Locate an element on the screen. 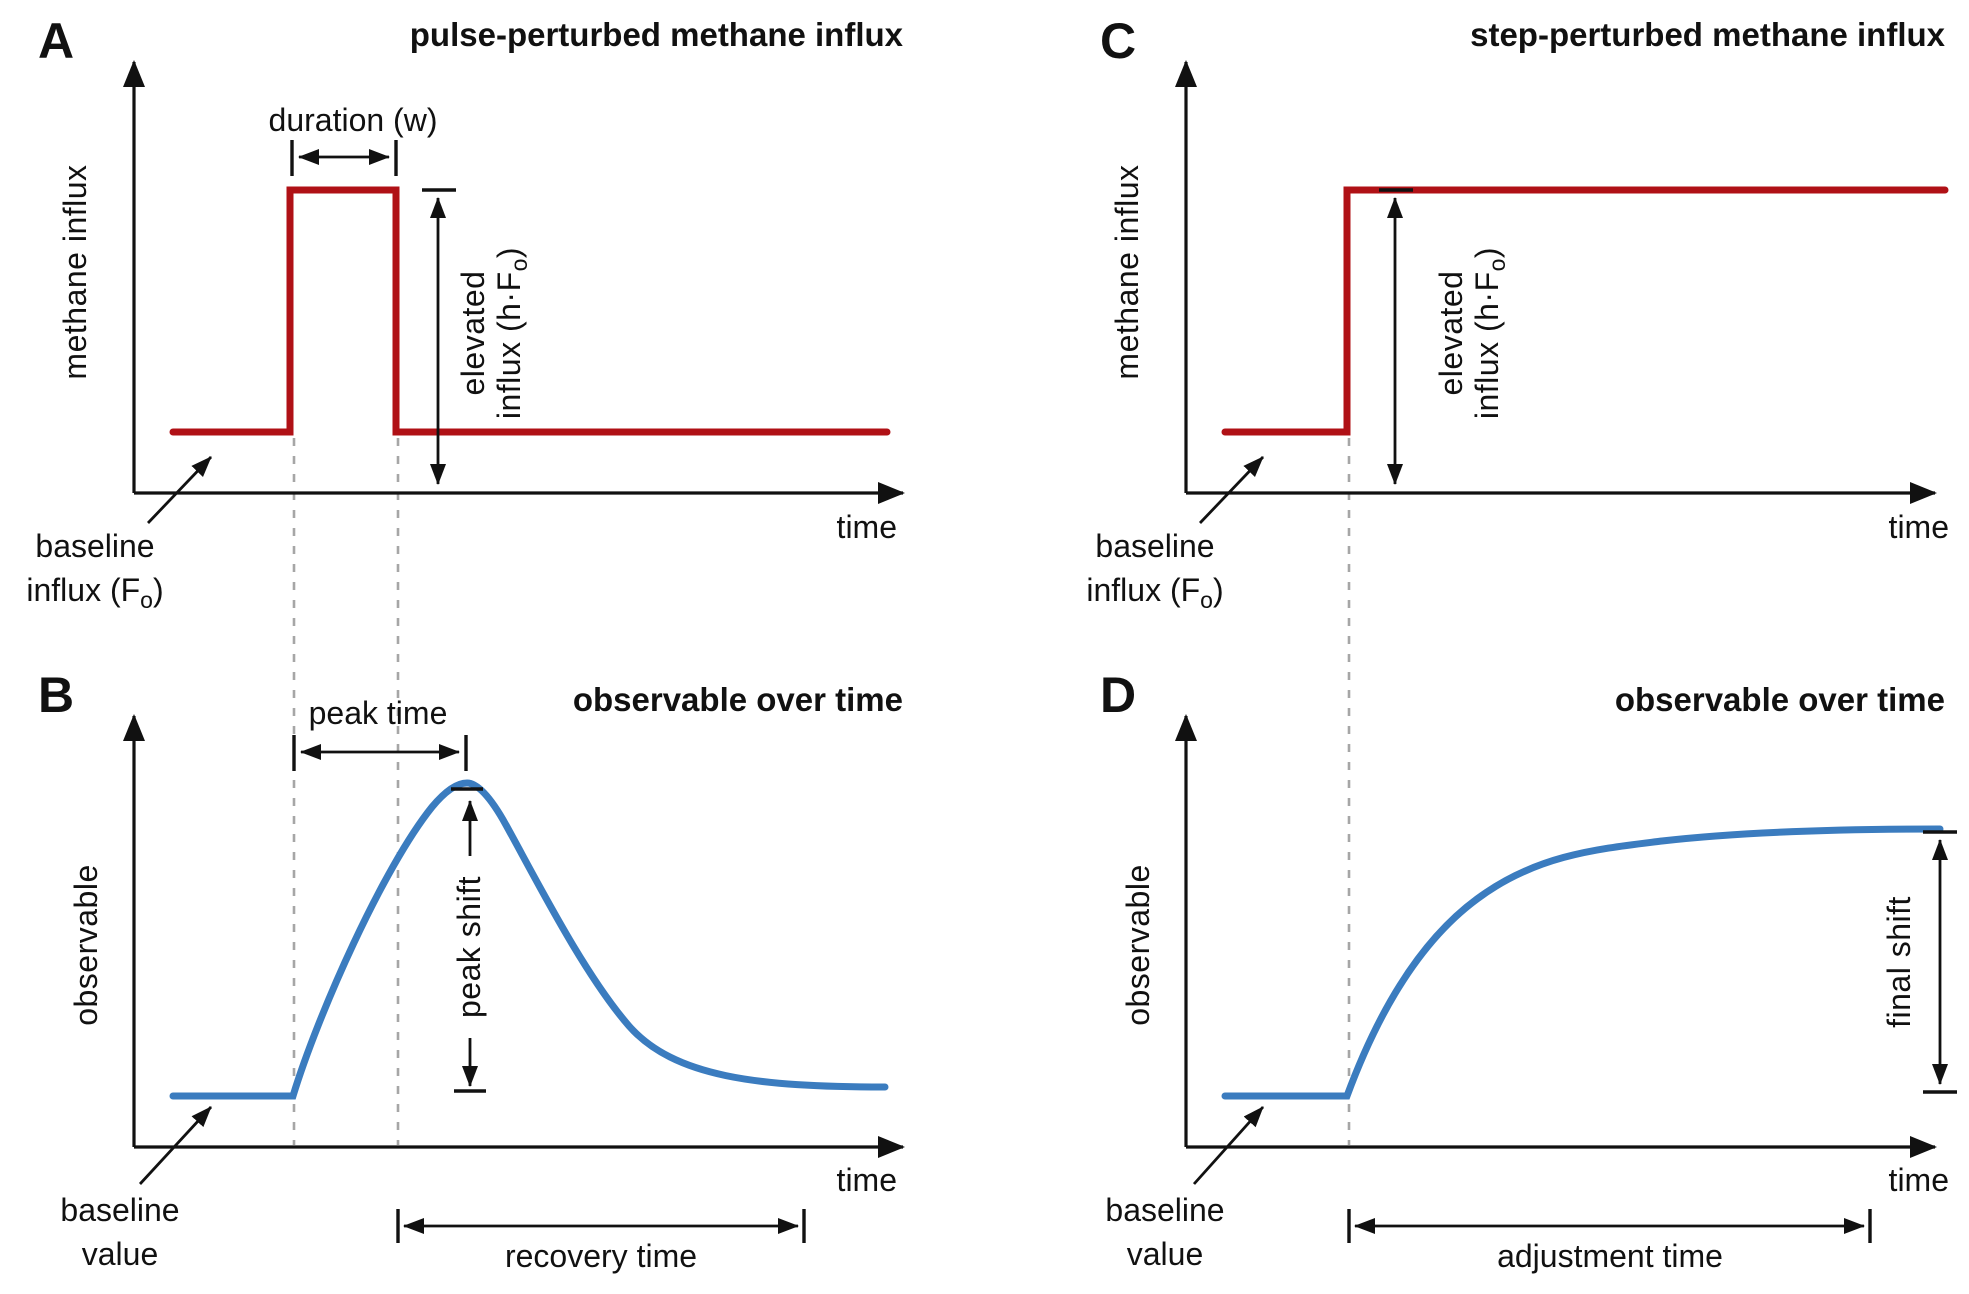 This screenshot has width=1969, height=1294. panel-d-baseline-label-line1: baseline is located at coordinates (1164, 1210).